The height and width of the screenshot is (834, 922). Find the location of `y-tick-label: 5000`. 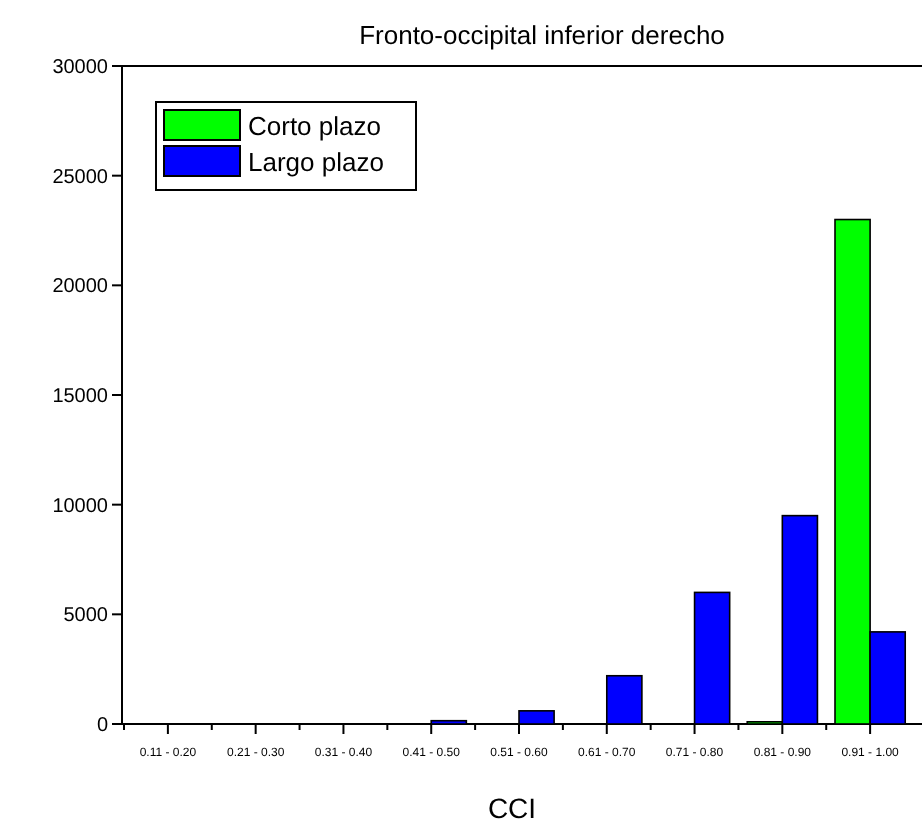

y-tick-label: 5000 is located at coordinates (86, 616).